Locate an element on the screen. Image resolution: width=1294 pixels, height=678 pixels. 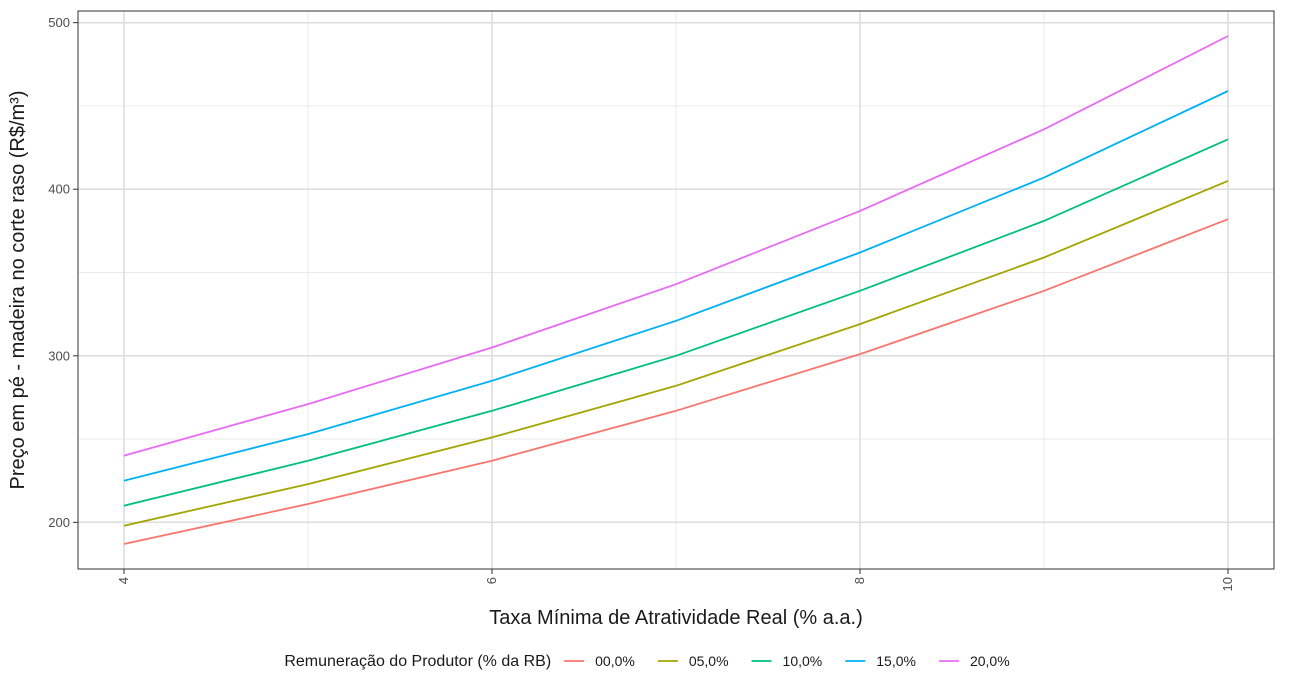
legend-item: 10,0% is located at coordinates (787, 661).